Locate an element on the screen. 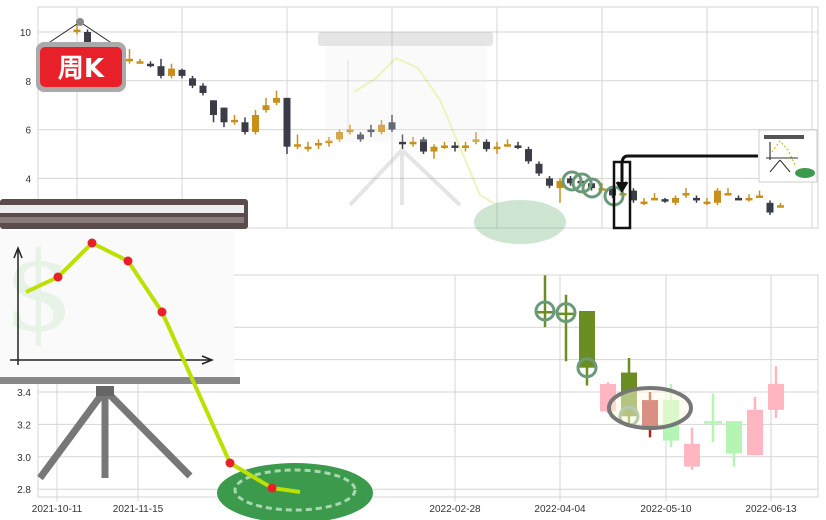  top-y-tick-label: 10 is located at coordinates (26, 33).